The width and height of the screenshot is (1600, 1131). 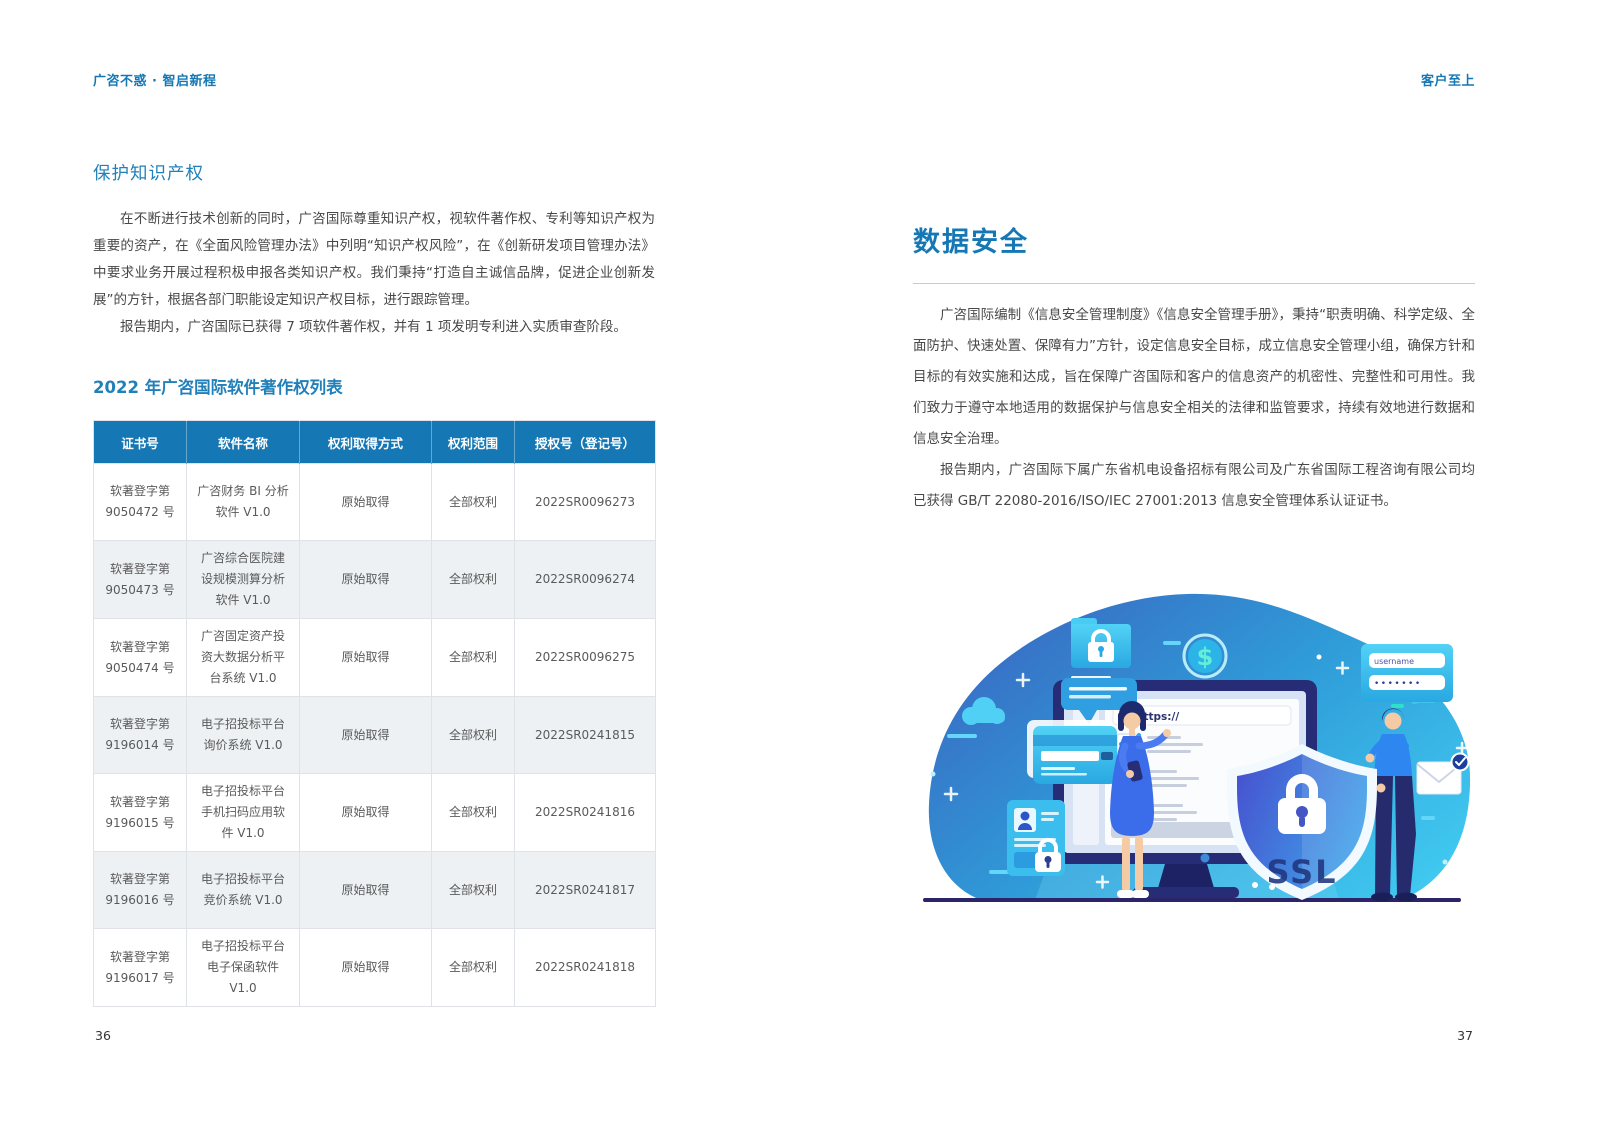 I want to click on running-header-left: 广咨不惑 · 智启新程, so click(x=155, y=81).